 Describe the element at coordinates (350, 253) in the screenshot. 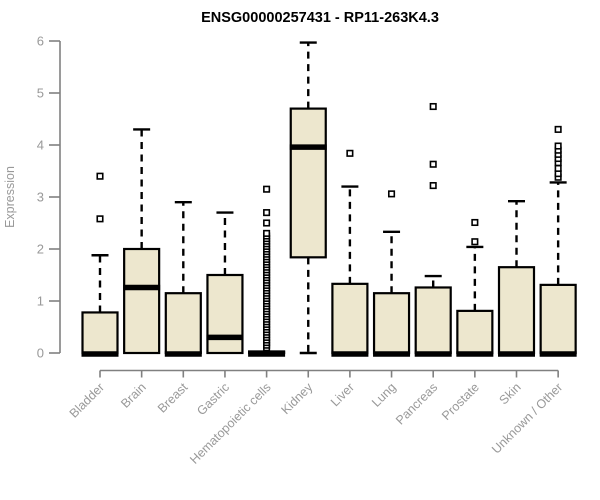

I see `boxplot-liver` at that location.